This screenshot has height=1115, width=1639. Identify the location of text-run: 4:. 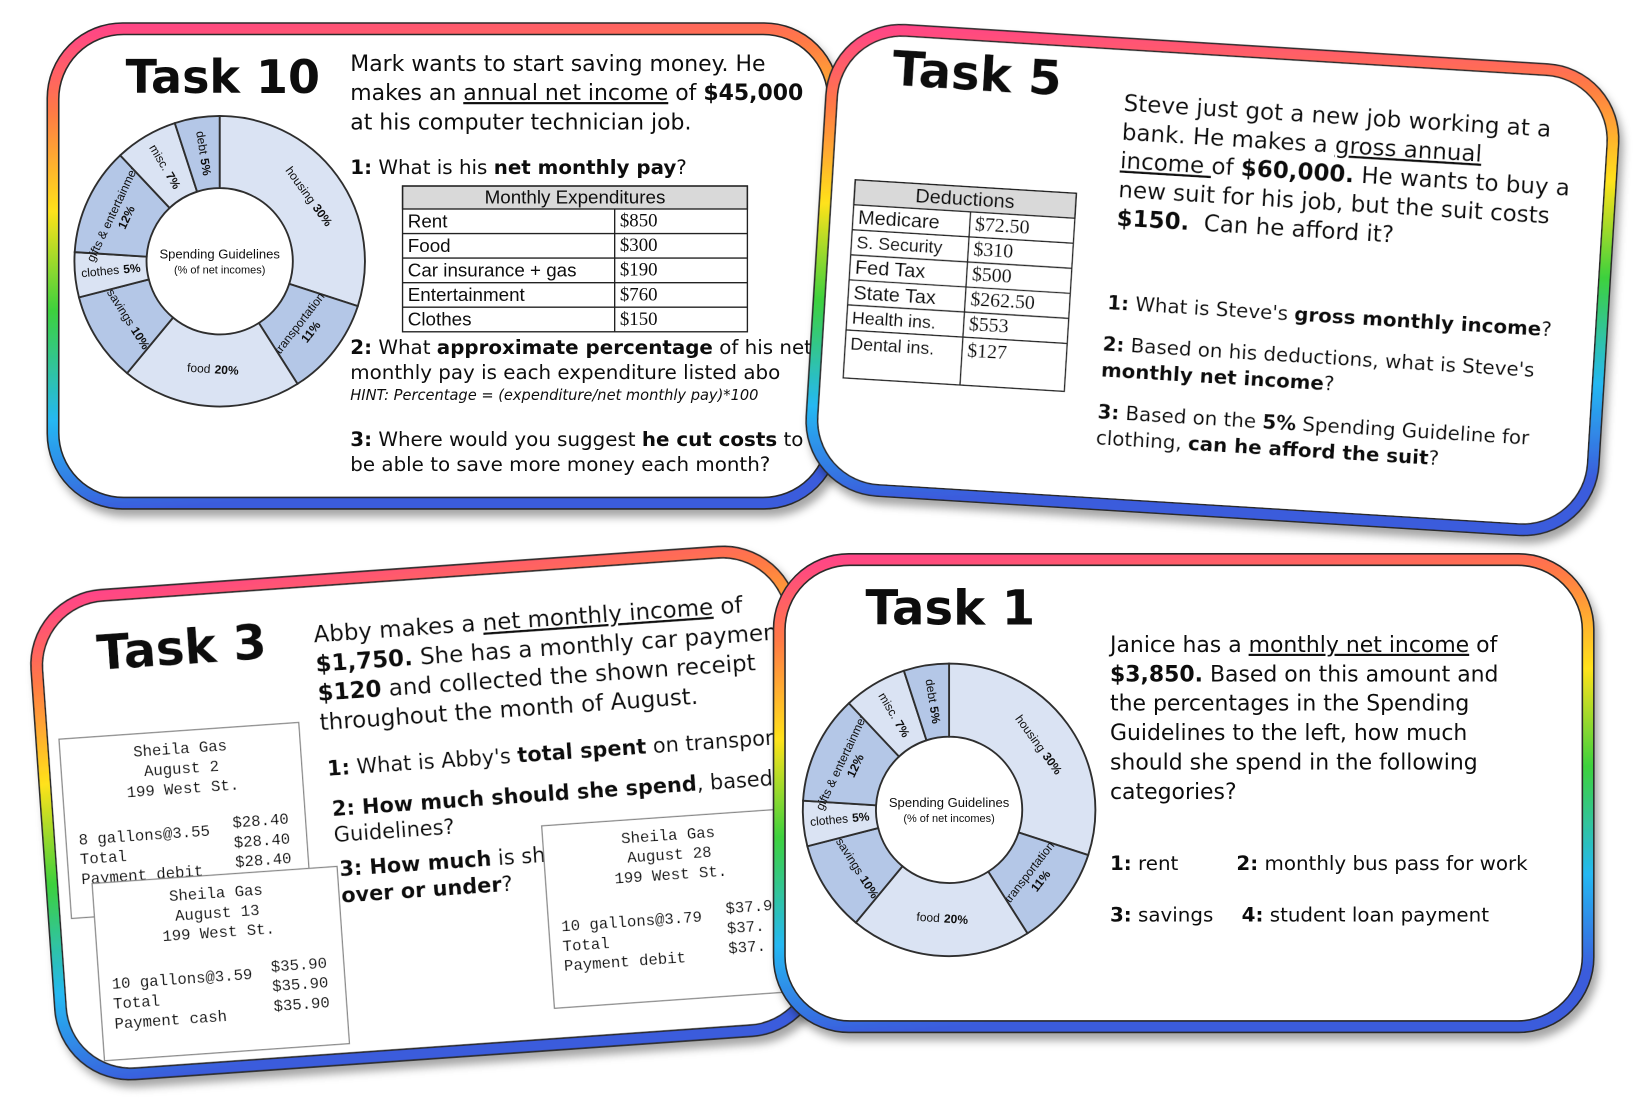
(1253, 914).